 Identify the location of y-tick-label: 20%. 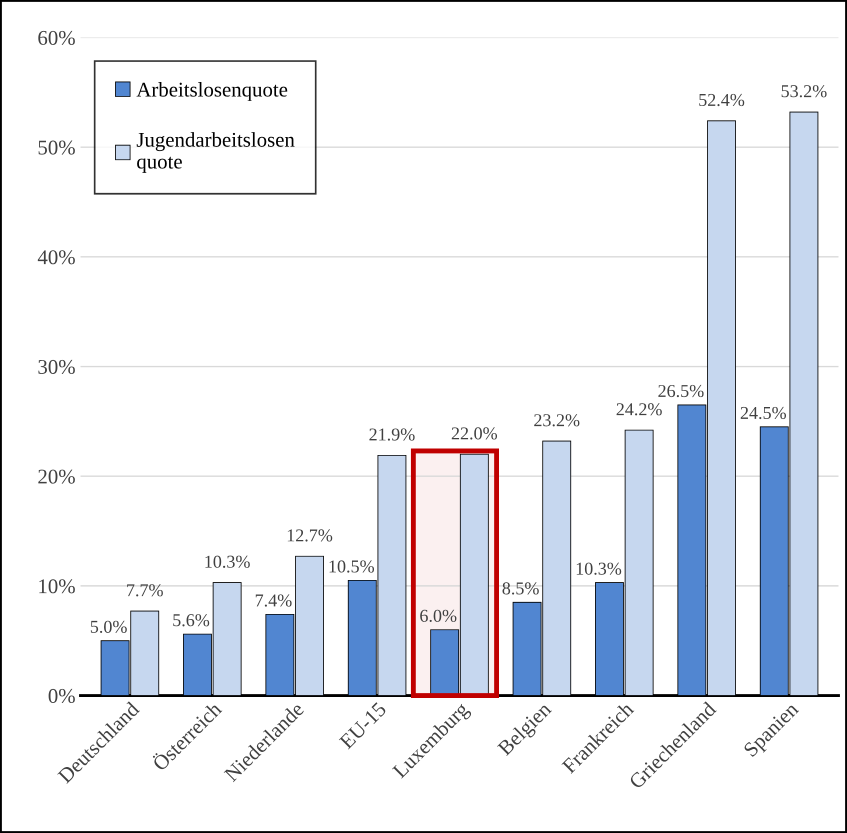
(56, 477).